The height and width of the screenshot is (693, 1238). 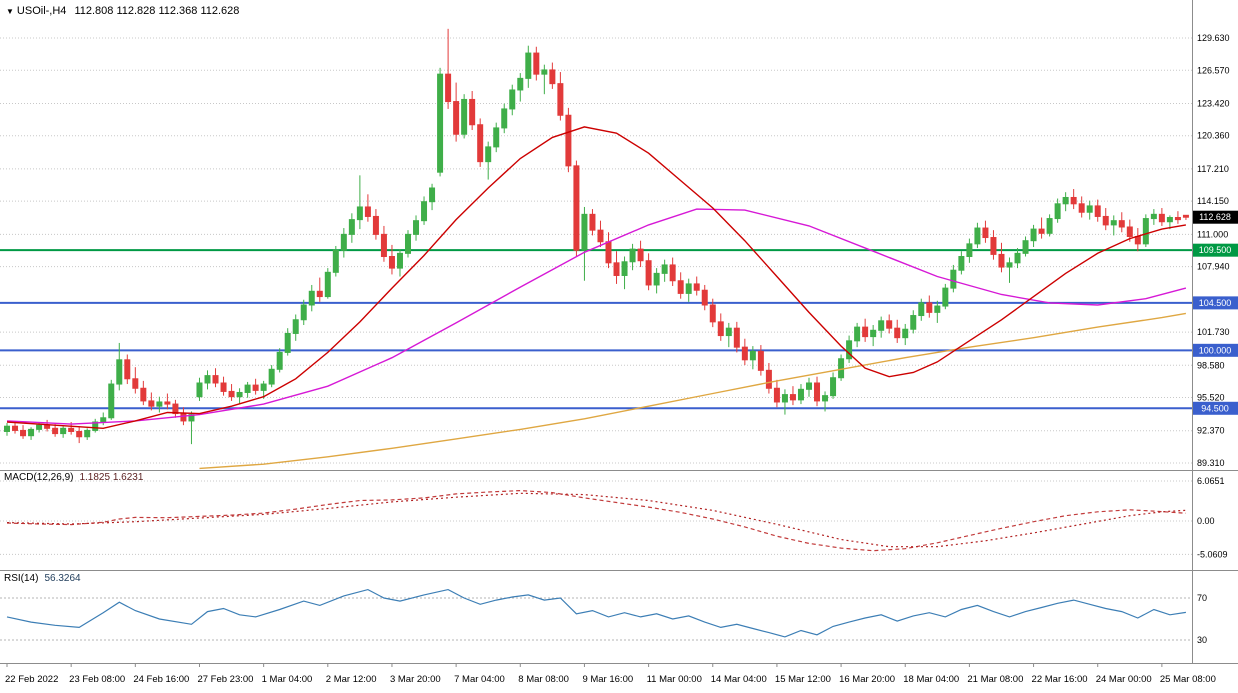 I want to click on svg-text: 98.580, so click(x=1211, y=365).